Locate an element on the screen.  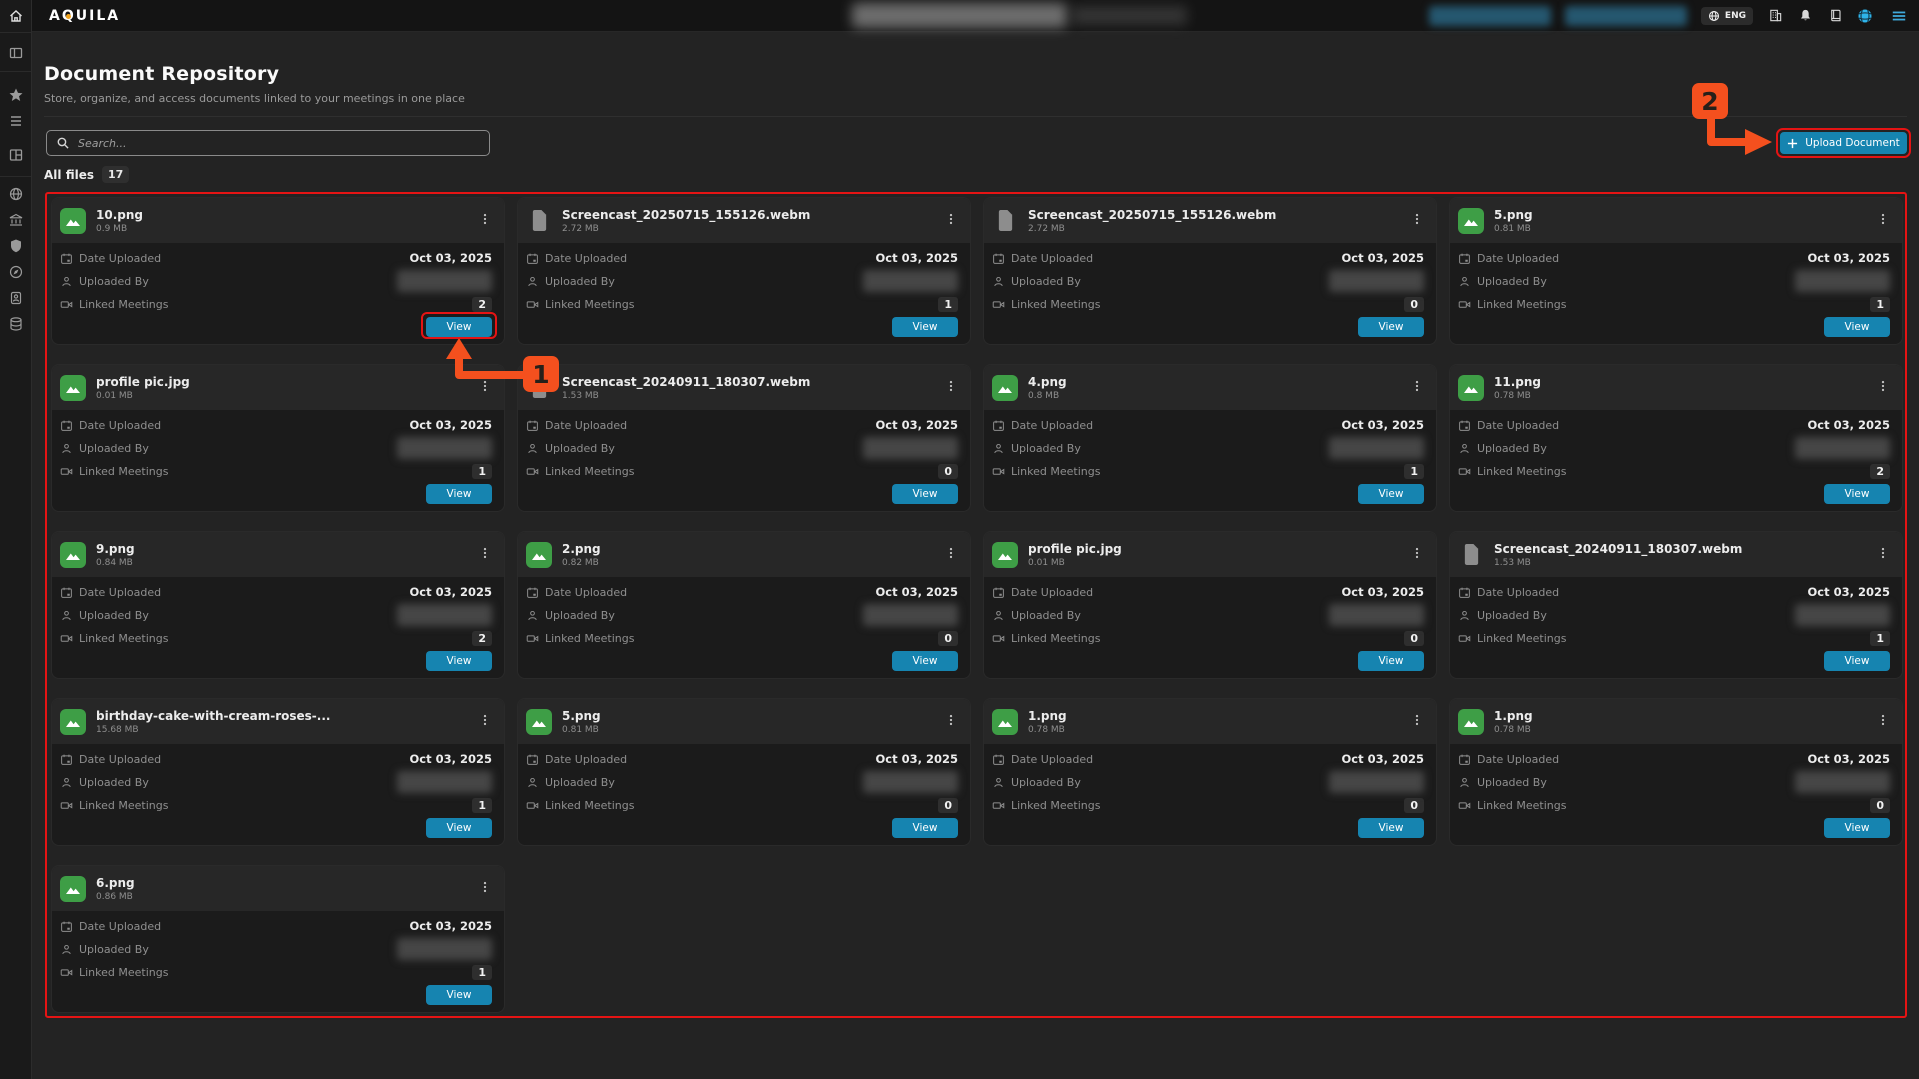
bank-icon is located at coordinates (16, 220).